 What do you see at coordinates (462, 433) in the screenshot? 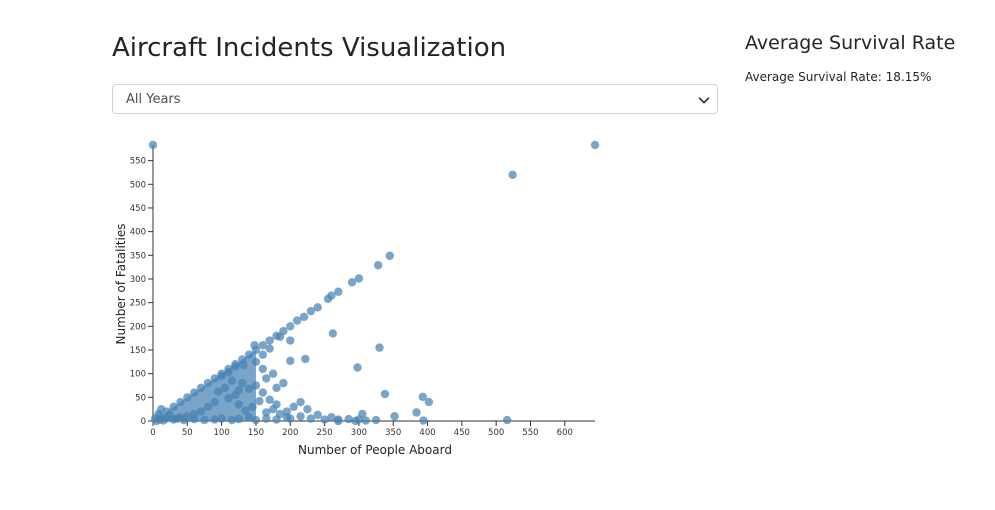
I see `x-tick-label: 450` at bounding box center [462, 433].